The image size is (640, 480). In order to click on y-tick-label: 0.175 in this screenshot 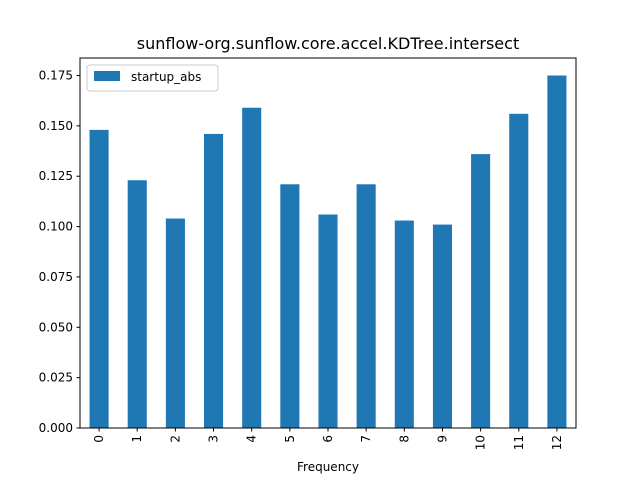, I will do `click(56, 76)`.